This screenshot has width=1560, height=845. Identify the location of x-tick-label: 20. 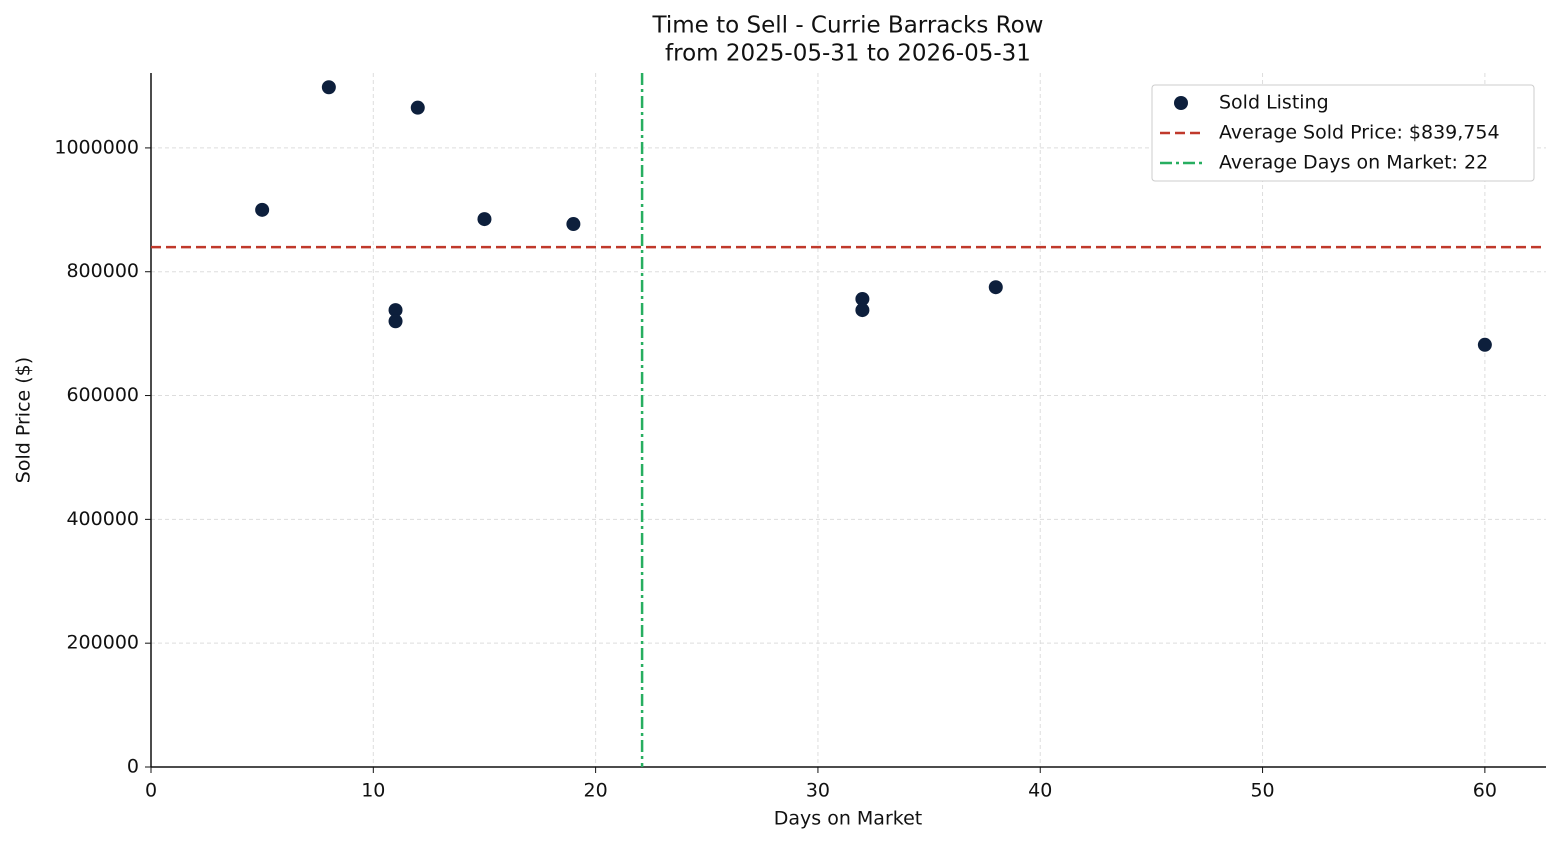
(596, 791).